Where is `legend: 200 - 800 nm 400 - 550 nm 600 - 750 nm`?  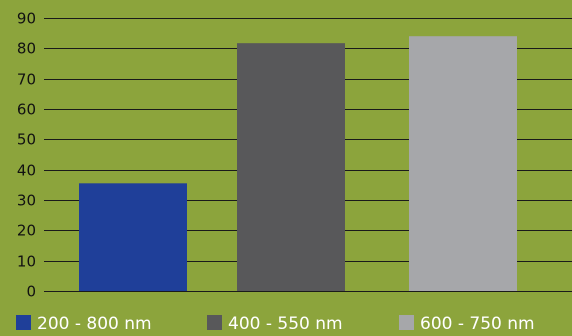
legend: 200 - 800 nm 400 - 550 nm 600 - 750 nm is located at coordinates (275, 324).